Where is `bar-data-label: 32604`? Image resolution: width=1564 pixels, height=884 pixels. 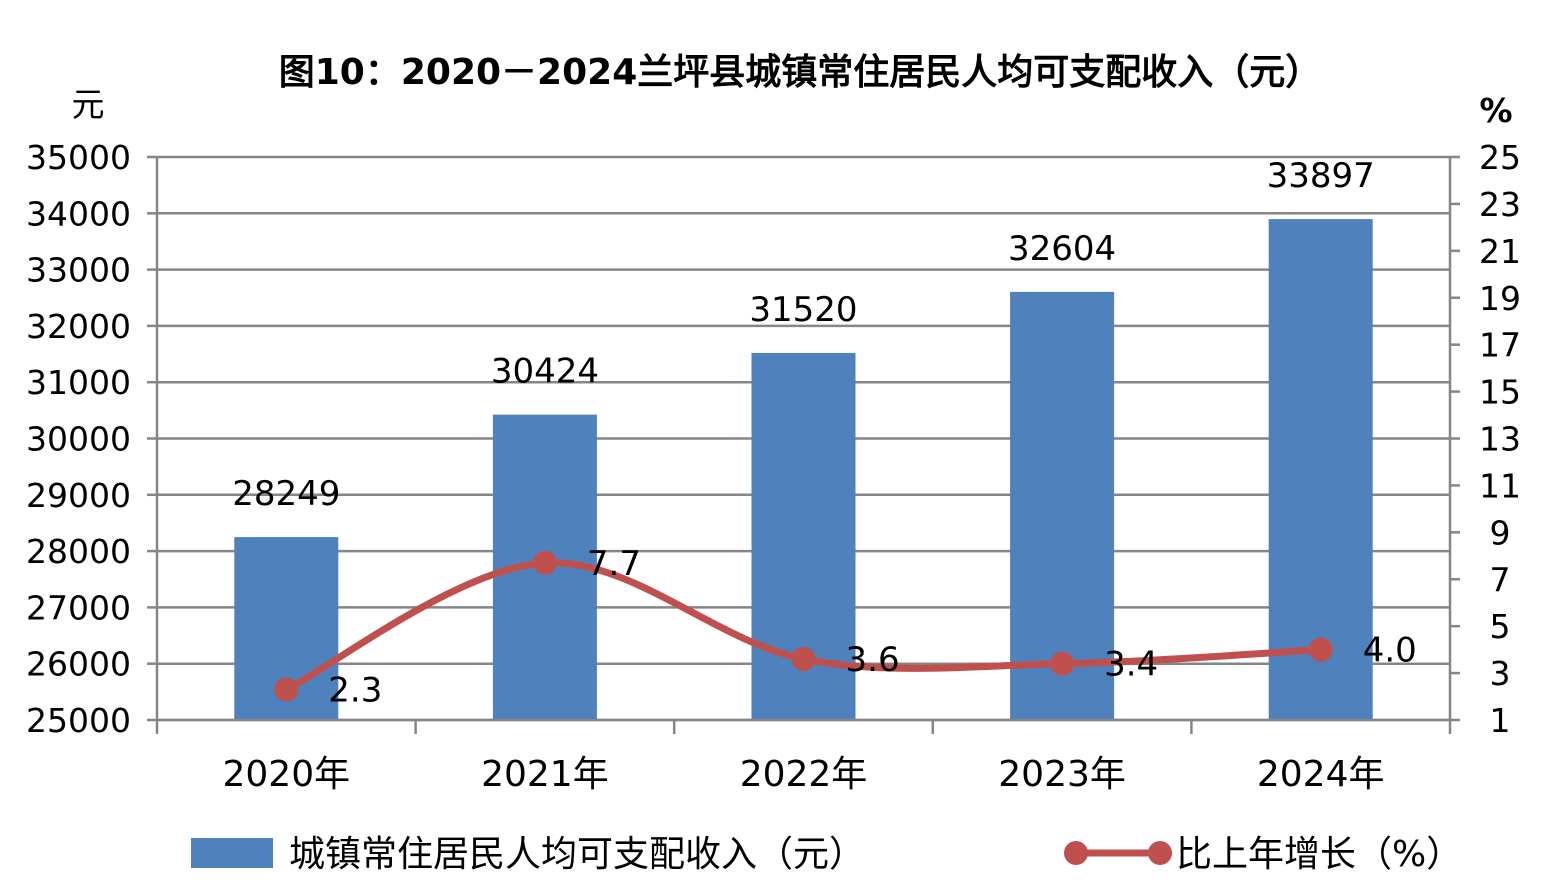
bar-data-label: 32604 is located at coordinates (1062, 249).